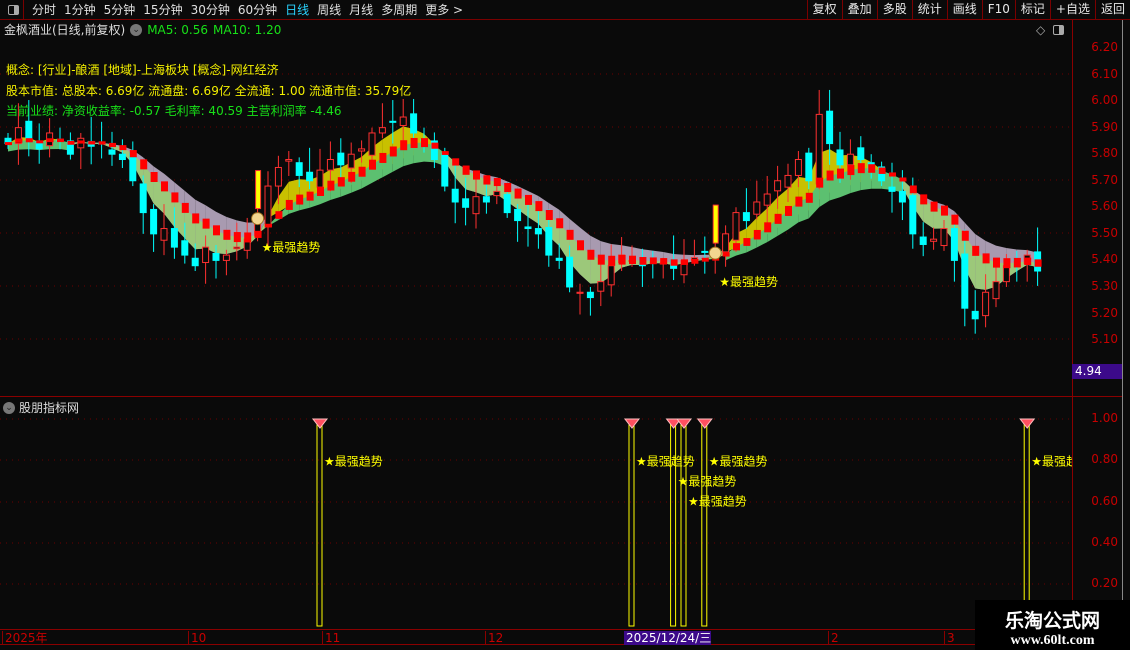 The width and height of the screenshot is (1130, 650). Describe the element at coordinates (1032, 10) in the screenshot. I see `toolbar-action-button: 标记` at that location.